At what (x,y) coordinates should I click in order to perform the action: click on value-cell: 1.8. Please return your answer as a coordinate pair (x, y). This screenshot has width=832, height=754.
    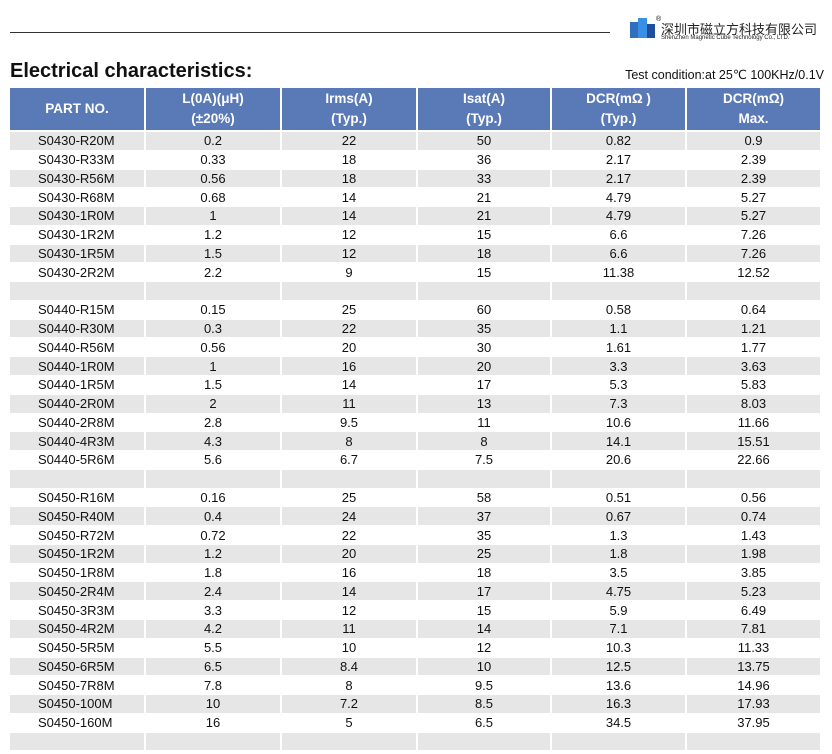
    Looking at the image, I should click on (213, 573).